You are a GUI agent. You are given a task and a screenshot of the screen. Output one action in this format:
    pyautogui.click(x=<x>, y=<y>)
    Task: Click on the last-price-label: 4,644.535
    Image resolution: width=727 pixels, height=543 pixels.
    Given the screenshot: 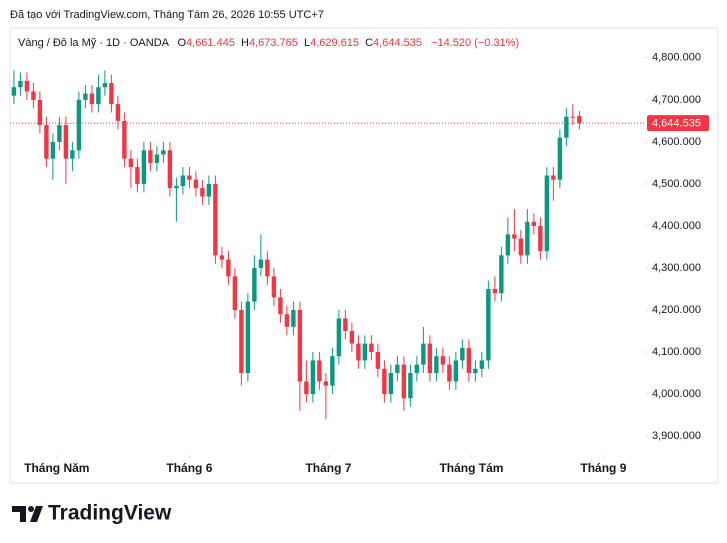 What is the action you would take?
    pyautogui.click(x=676, y=124)
    